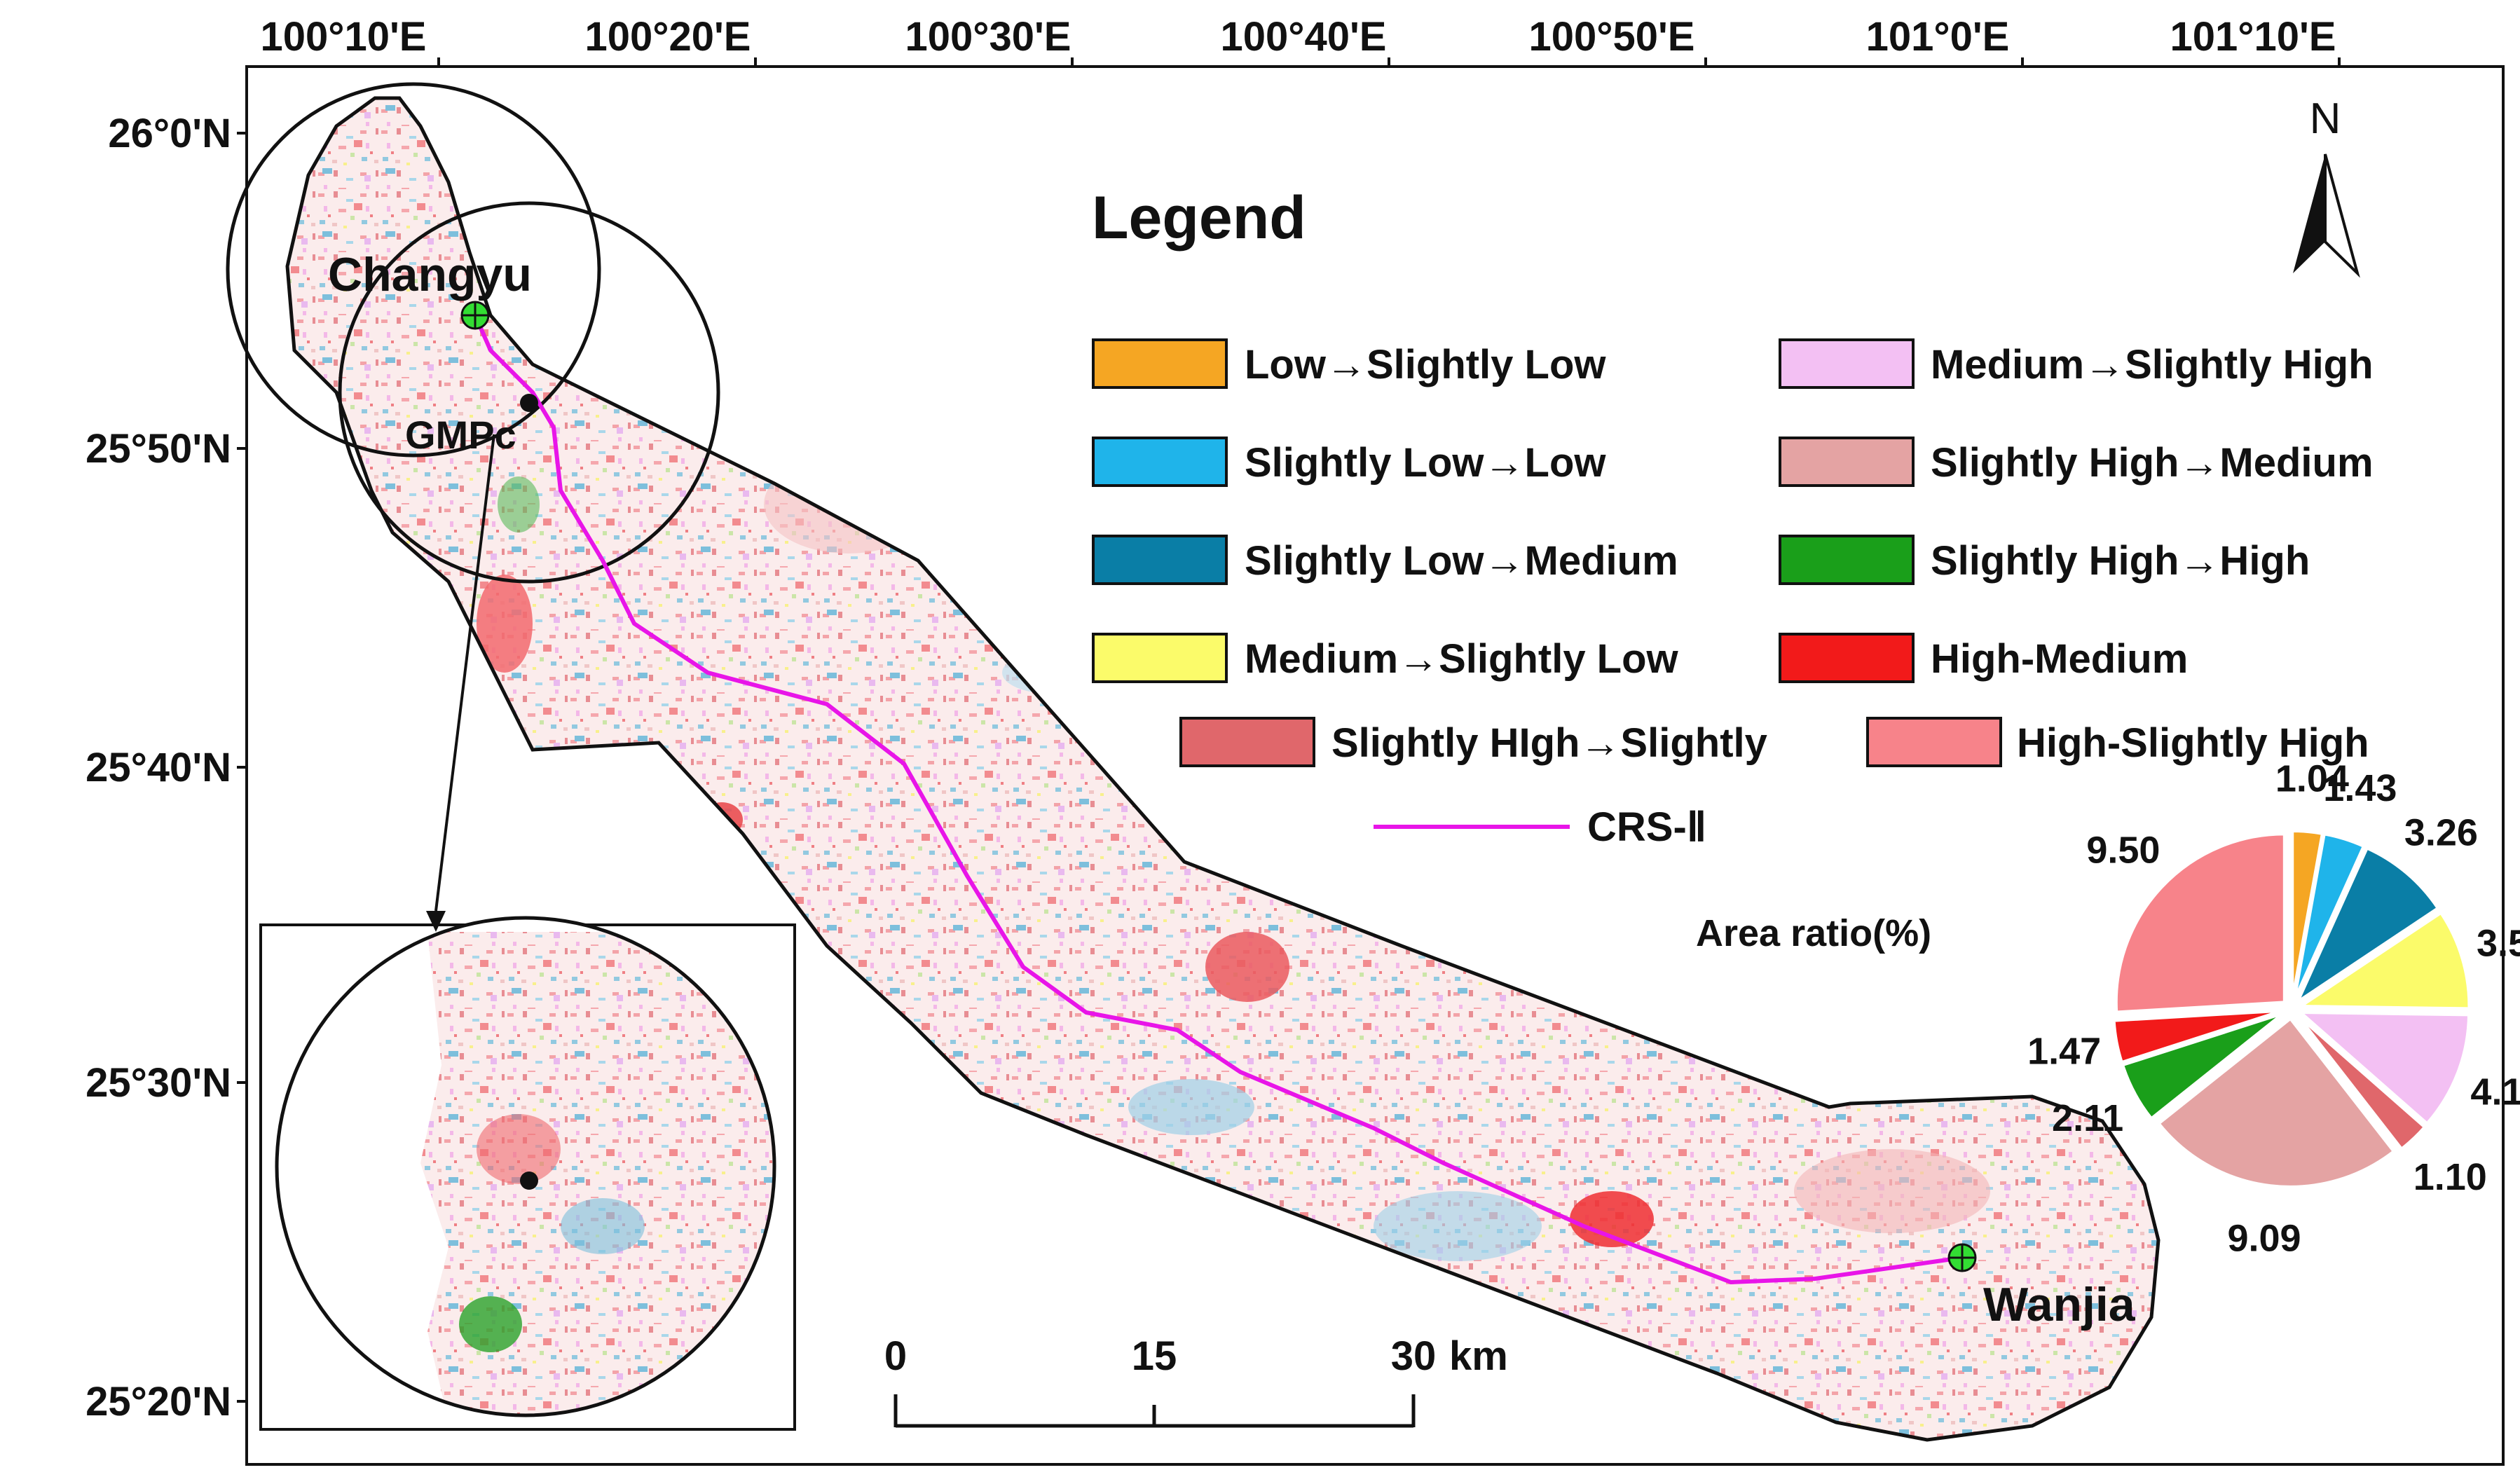 The image size is (2520, 1477). Describe the element at coordinates (1196, 1380) in the screenshot. I see `scale-bar: 0 15 30 km` at that location.